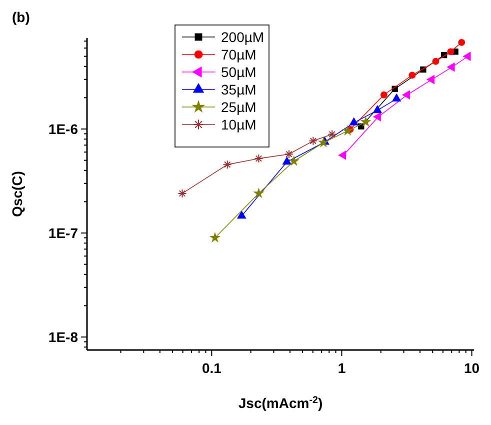 This screenshot has height=425, width=491. I want to click on legend-label: 50µM, so click(238, 72).